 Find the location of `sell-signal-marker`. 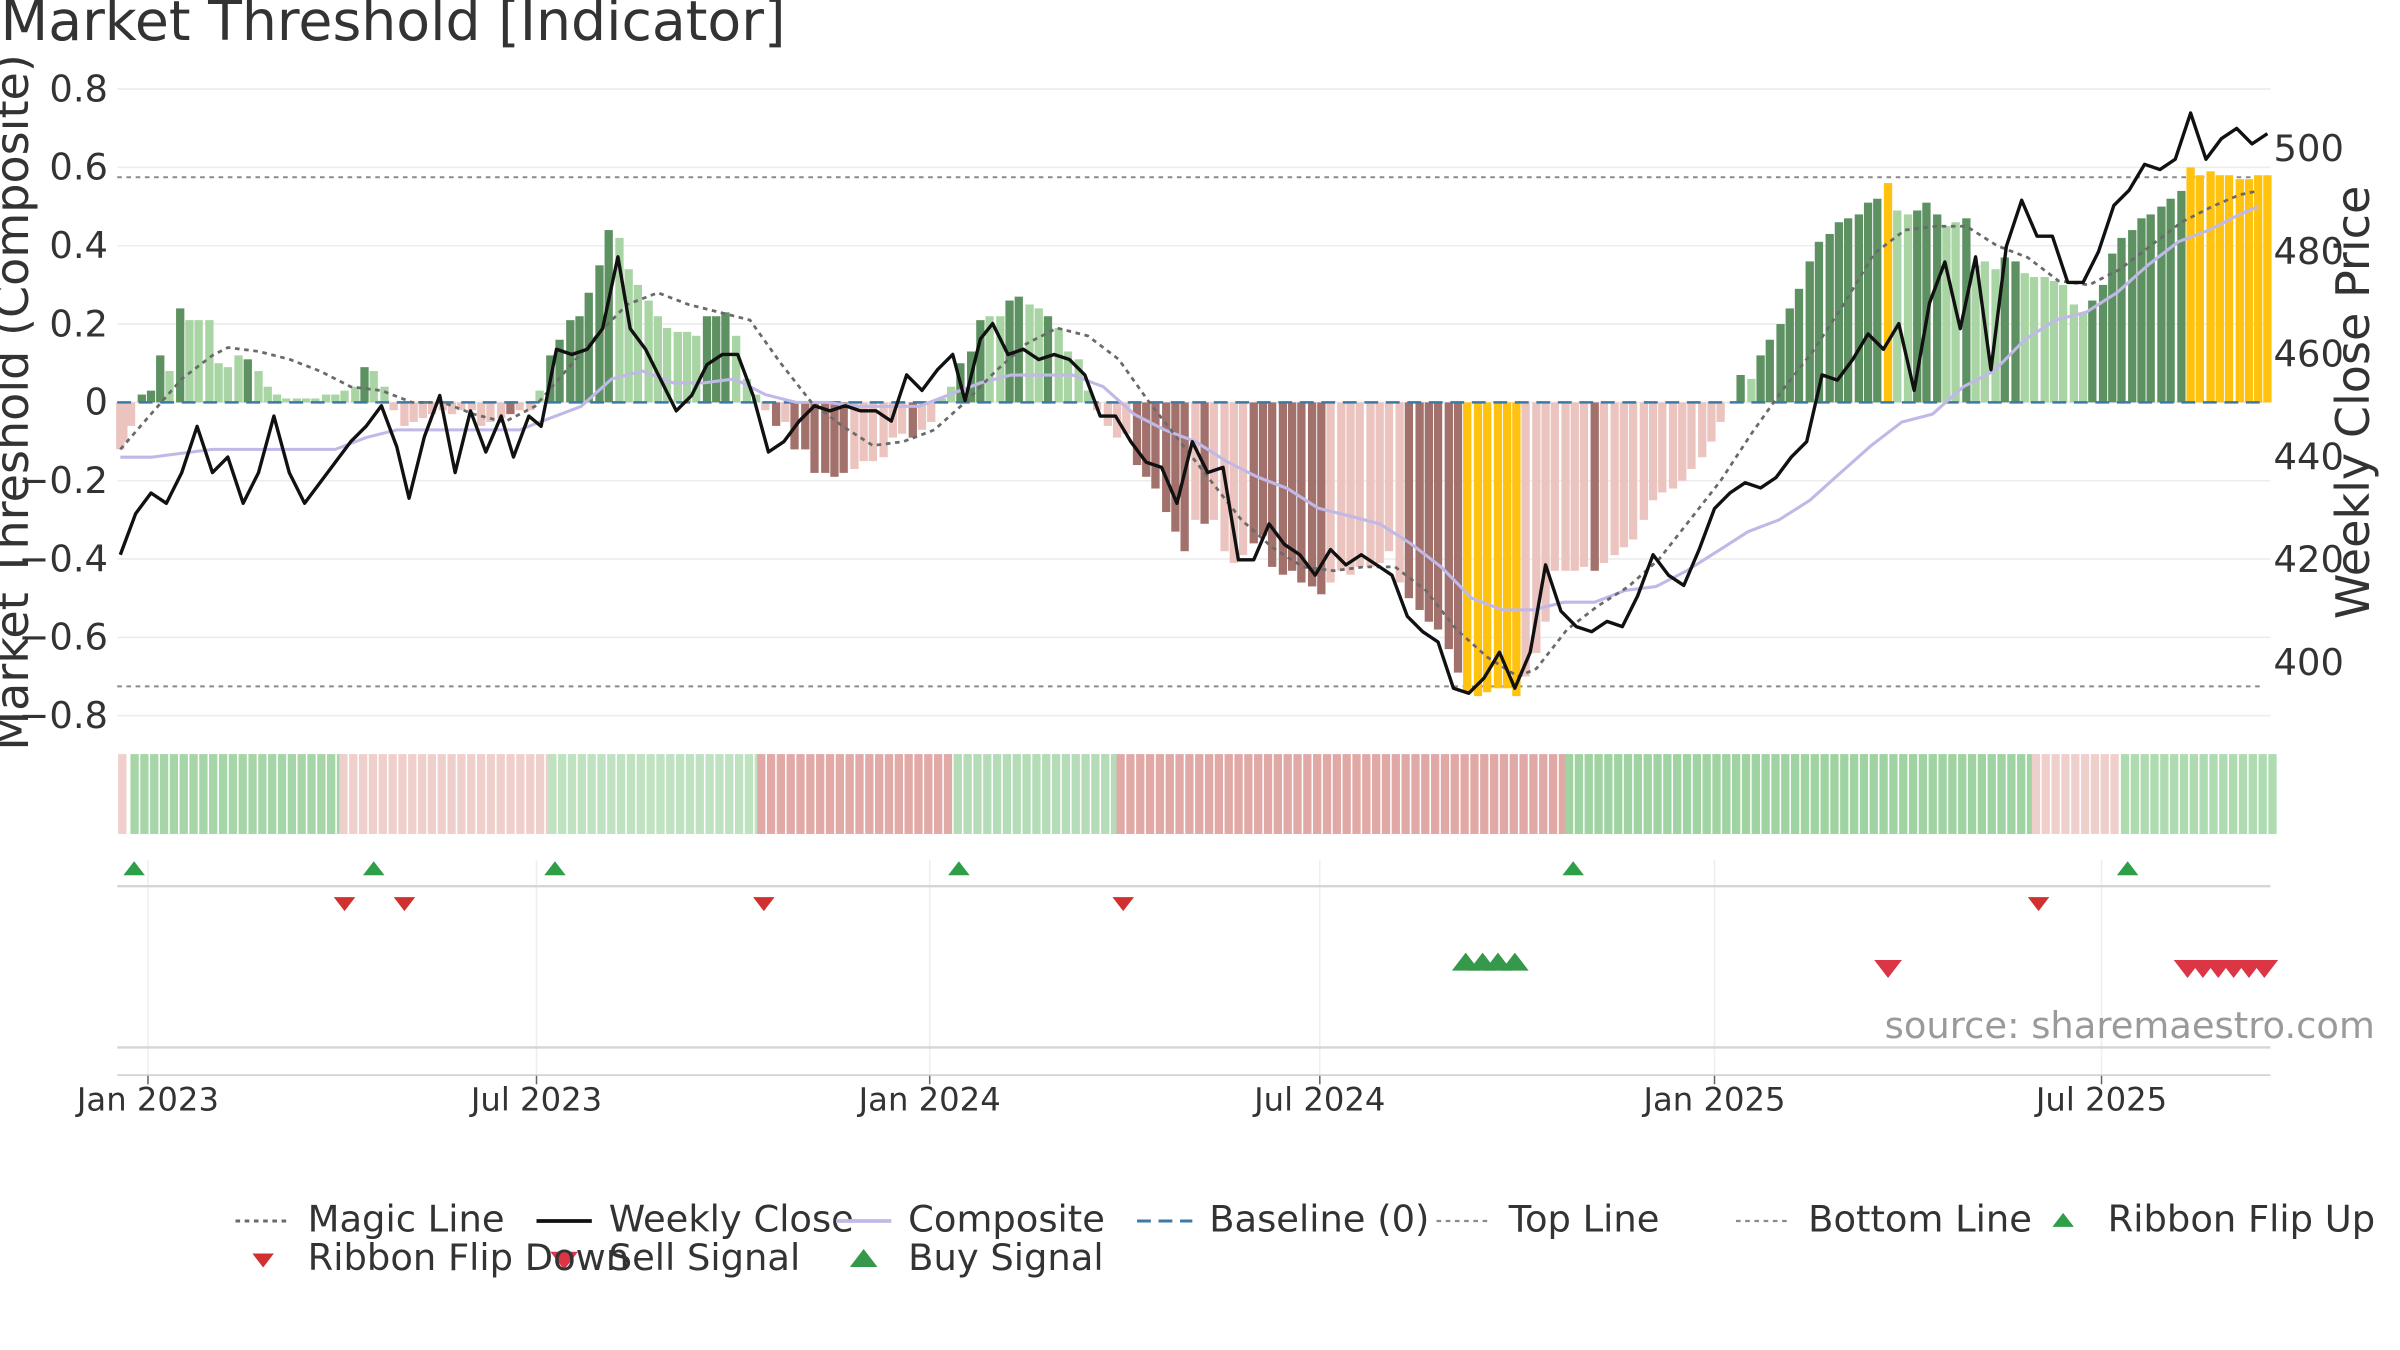

sell-signal-marker is located at coordinates (1888, 968).